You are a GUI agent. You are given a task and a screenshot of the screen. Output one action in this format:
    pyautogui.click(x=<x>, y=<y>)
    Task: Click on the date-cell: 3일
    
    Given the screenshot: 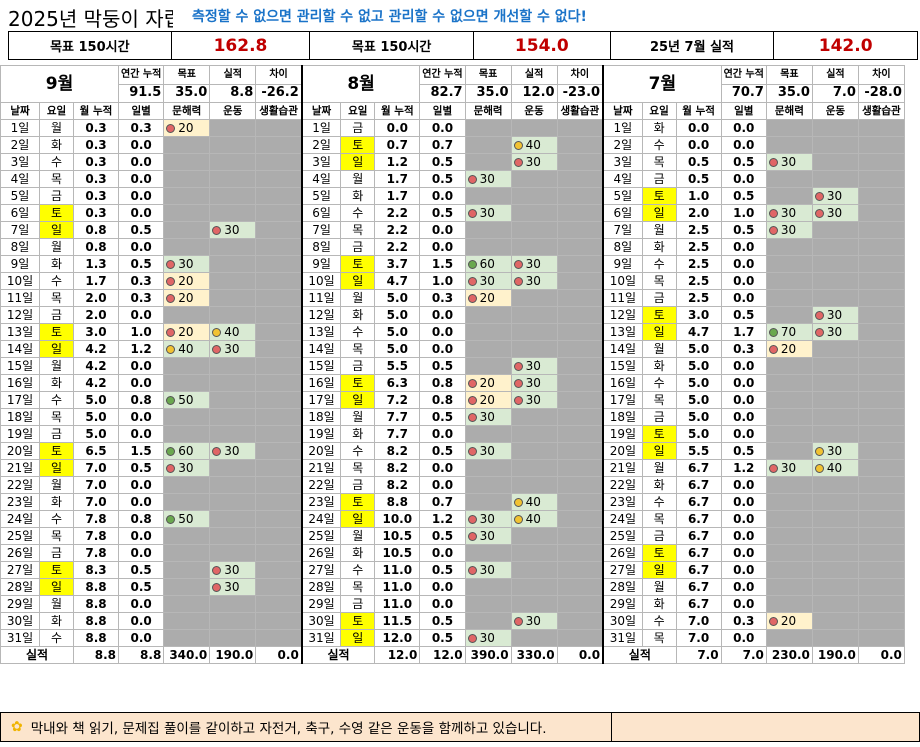 What is the action you would take?
    pyautogui.click(x=622, y=162)
    